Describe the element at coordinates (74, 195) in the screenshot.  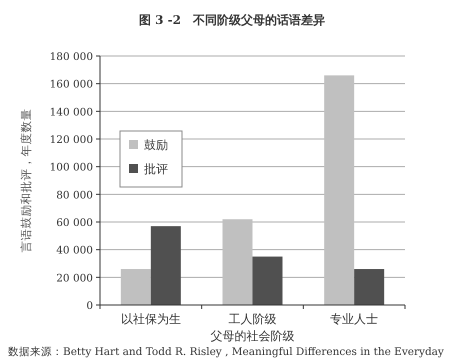
I see `y-tick-label: 80 000` at that location.